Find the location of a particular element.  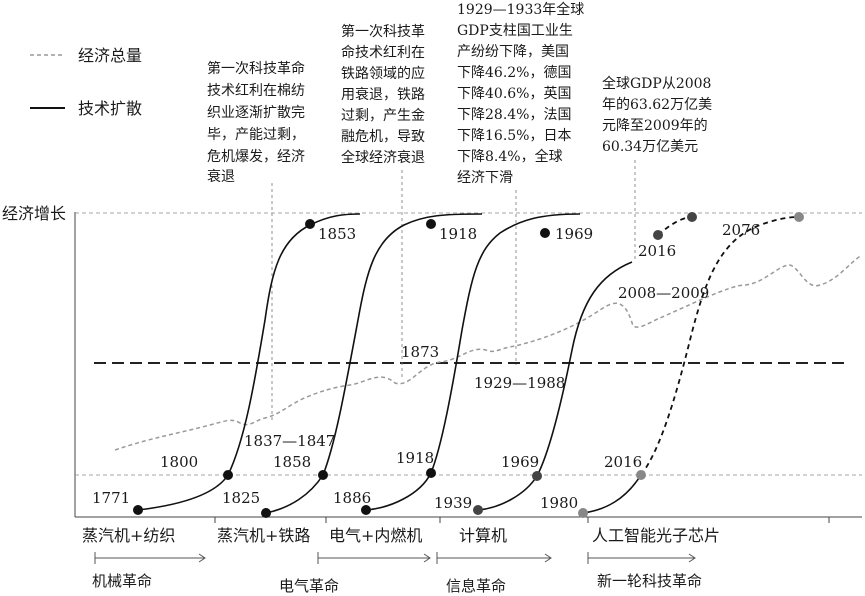

label-2016: 2016 is located at coordinates (623, 462).